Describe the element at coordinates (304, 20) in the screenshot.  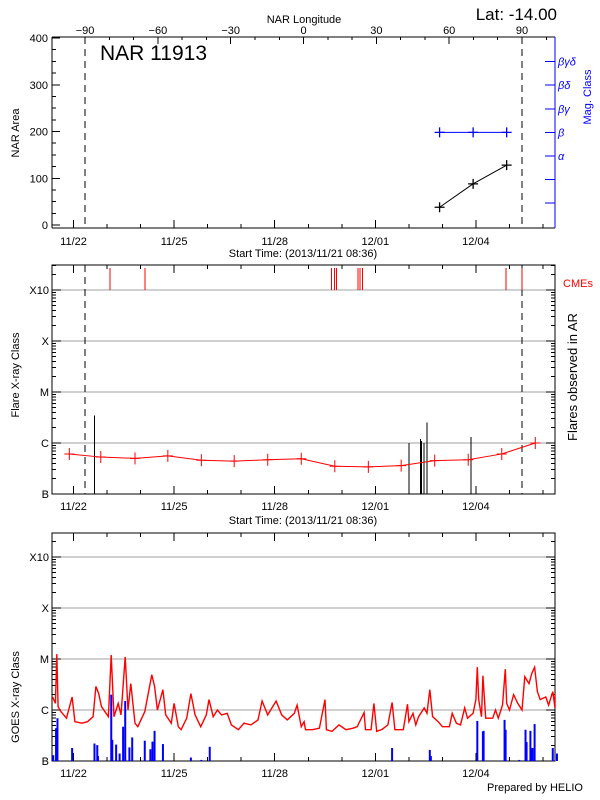
I see `longitude-axis-title: NAR Longitude` at that location.